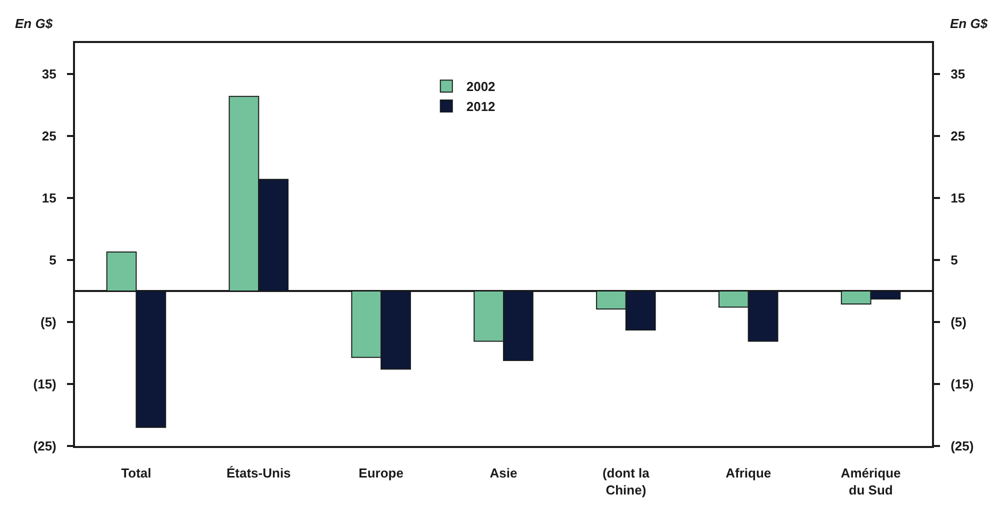 The height and width of the screenshot is (522, 997). What do you see at coordinates (962, 384) in the screenshot?
I see `y2-tick-label: (15)` at bounding box center [962, 384].